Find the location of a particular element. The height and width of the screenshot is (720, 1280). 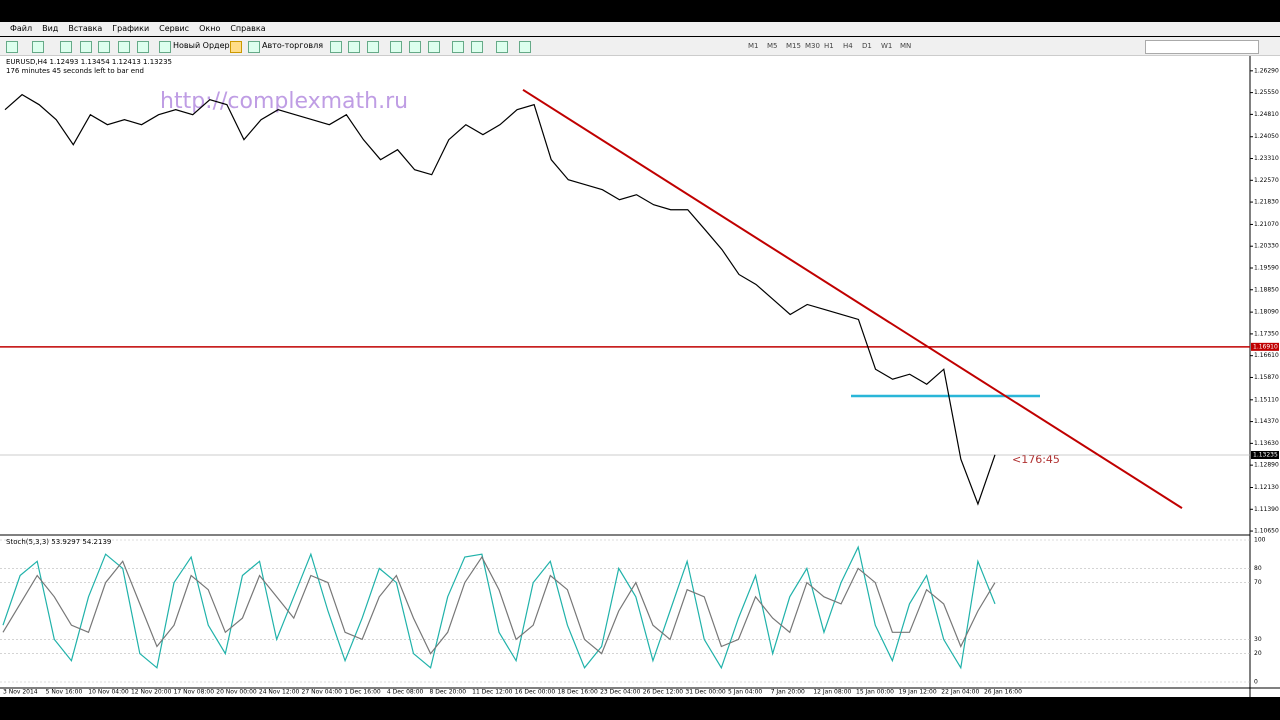

date-label: 19 Jan 12:00 is located at coordinates (918, 692).